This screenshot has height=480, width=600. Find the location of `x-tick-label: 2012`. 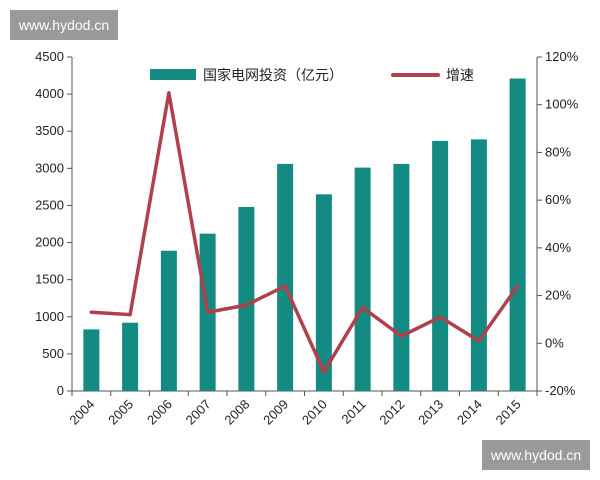

x-tick-label: 2012 is located at coordinates (391, 412).